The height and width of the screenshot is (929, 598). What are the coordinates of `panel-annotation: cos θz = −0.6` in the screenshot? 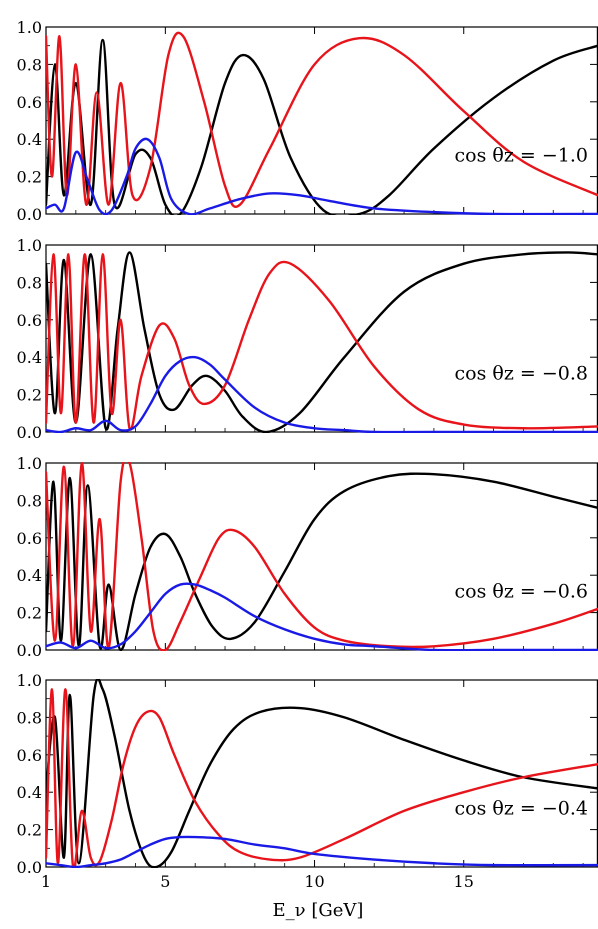 It's located at (521, 592).